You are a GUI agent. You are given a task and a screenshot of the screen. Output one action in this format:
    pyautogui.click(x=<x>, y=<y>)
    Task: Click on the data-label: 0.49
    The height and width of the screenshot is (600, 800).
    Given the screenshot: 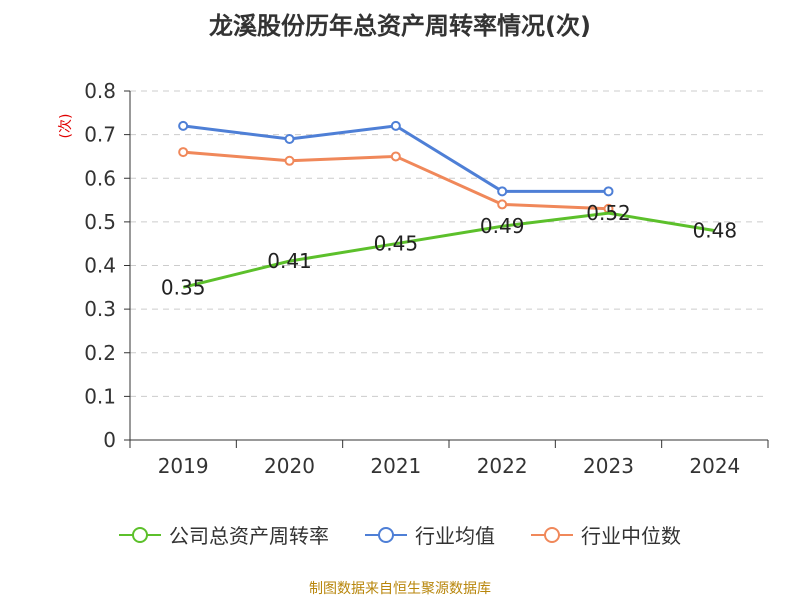 What is the action you would take?
    pyautogui.click(x=502, y=226)
    